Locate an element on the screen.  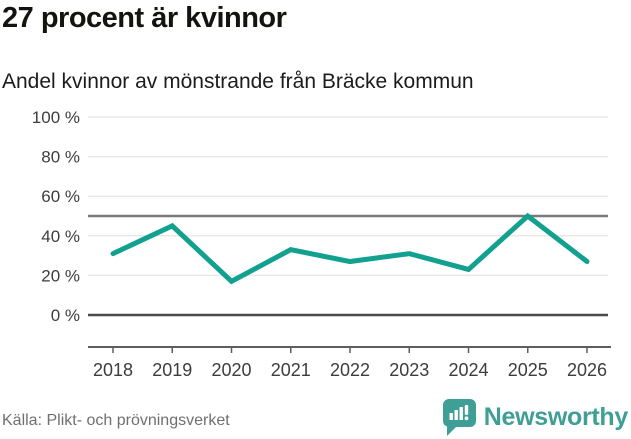
logo-exclamation-dot is located at coordinates (466, 418).